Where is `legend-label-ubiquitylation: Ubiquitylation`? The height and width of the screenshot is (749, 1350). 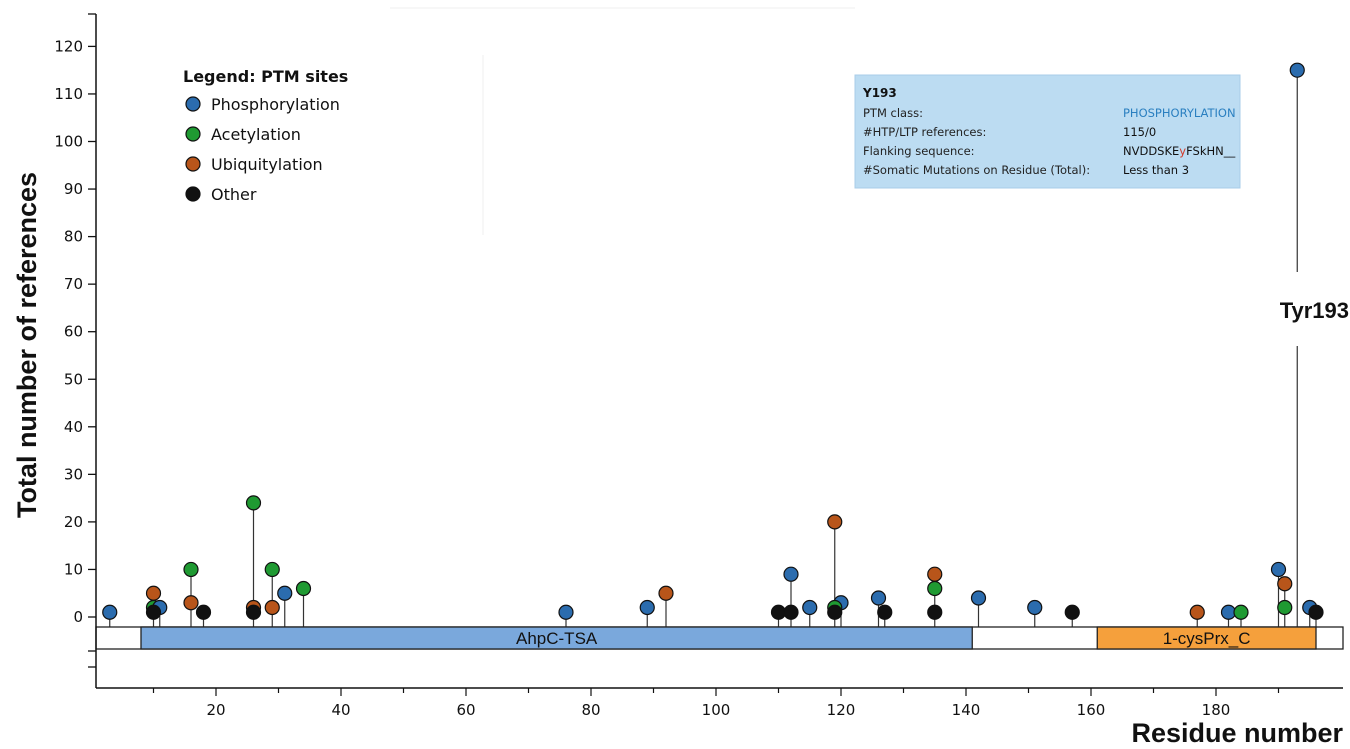
legend-label-ubiquitylation: Ubiquitylation is located at coordinates (267, 164).